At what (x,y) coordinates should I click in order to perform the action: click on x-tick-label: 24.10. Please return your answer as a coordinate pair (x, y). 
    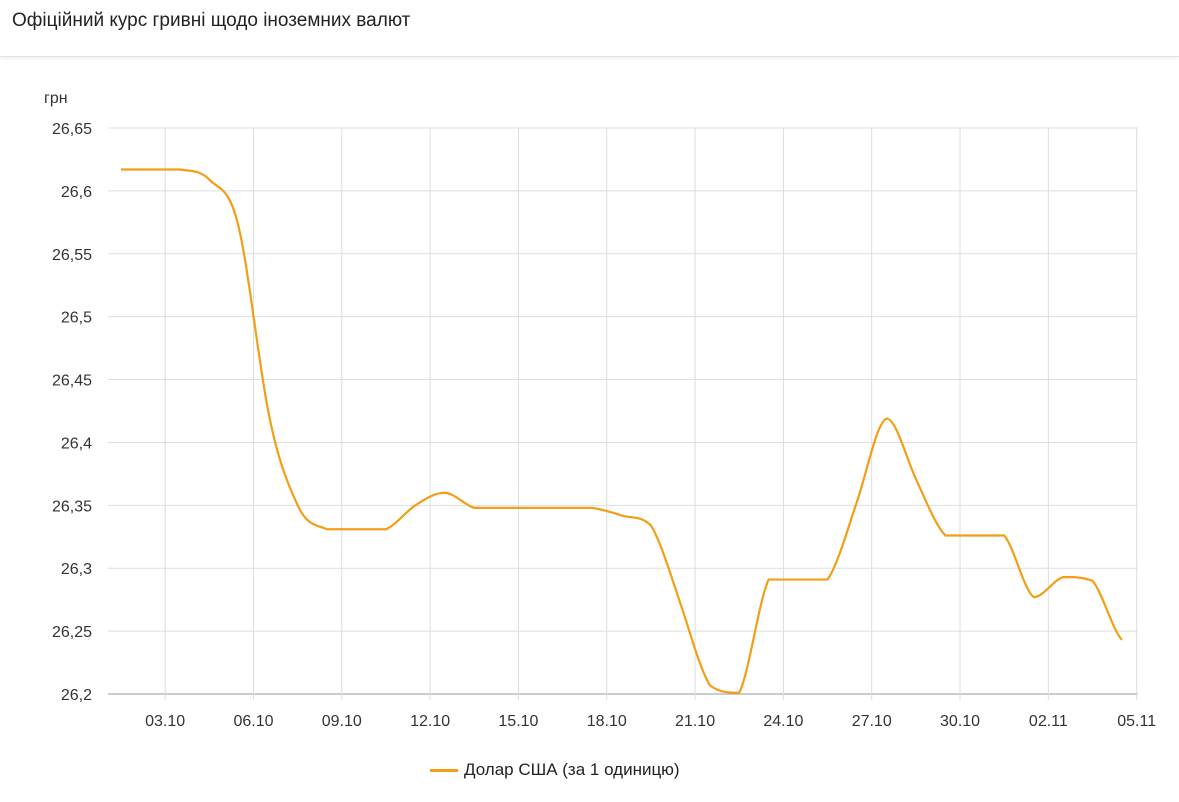
    Looking at the image, I should click on (783, 721).